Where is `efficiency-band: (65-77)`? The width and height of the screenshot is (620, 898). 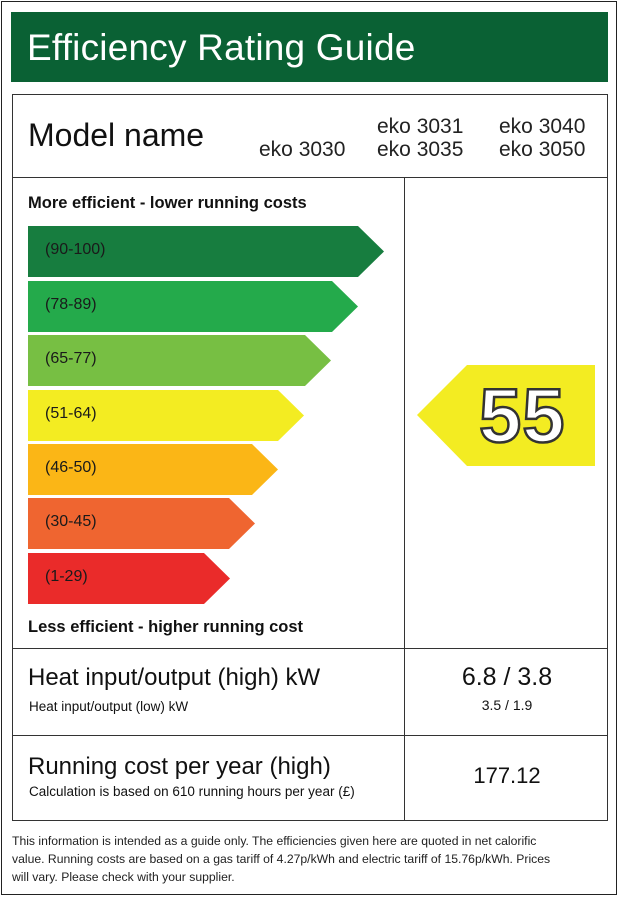
efficiency-band: (65-77) is located at coordinates (179, 360).